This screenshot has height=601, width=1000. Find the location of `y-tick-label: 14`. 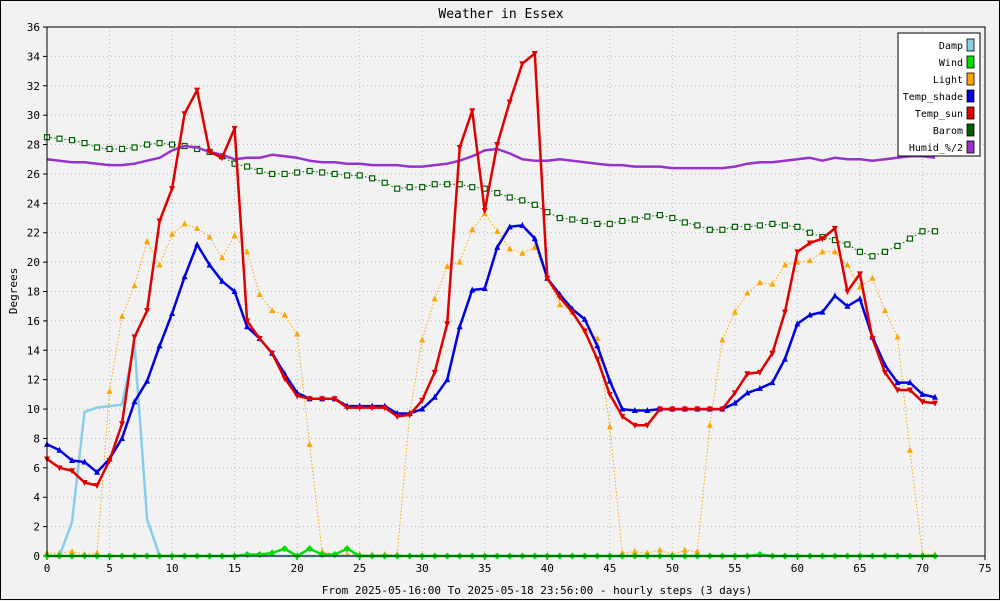

y-tick-label: 14 is located at coordinates (34, 350).